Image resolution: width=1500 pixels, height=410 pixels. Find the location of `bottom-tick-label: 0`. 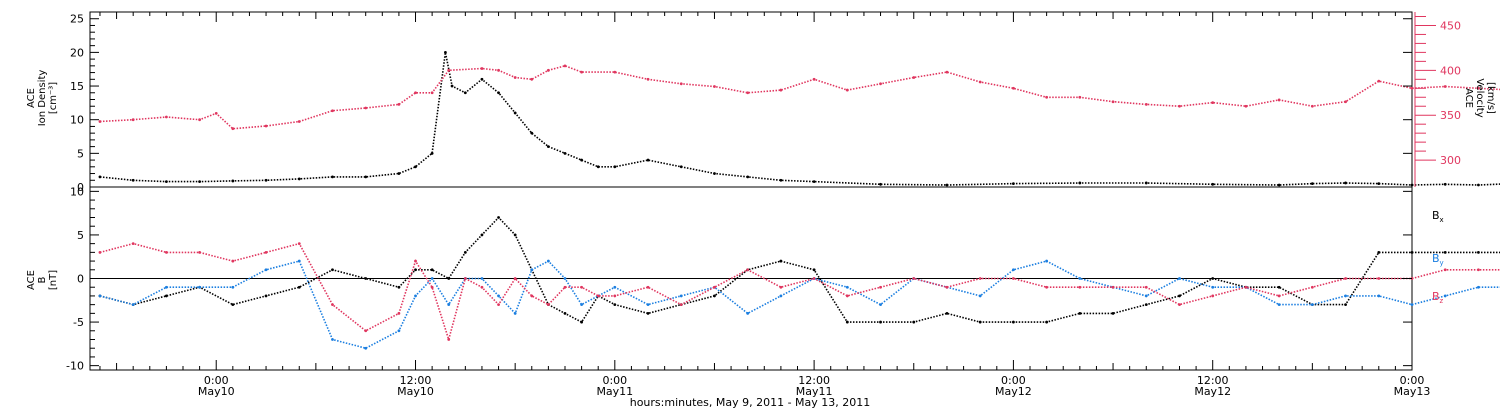

bottom-tick-label: 0 is located at coordinates (80, 279).